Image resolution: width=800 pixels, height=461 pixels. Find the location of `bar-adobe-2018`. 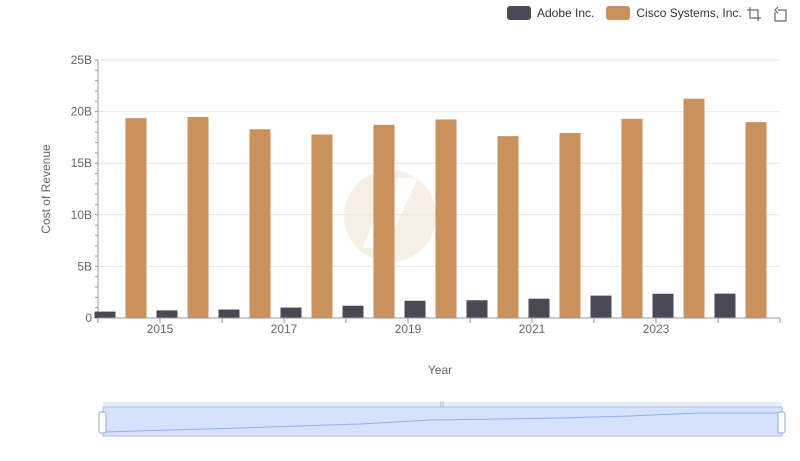

bar-adobe-2018 is located at coordinates (353, 311).